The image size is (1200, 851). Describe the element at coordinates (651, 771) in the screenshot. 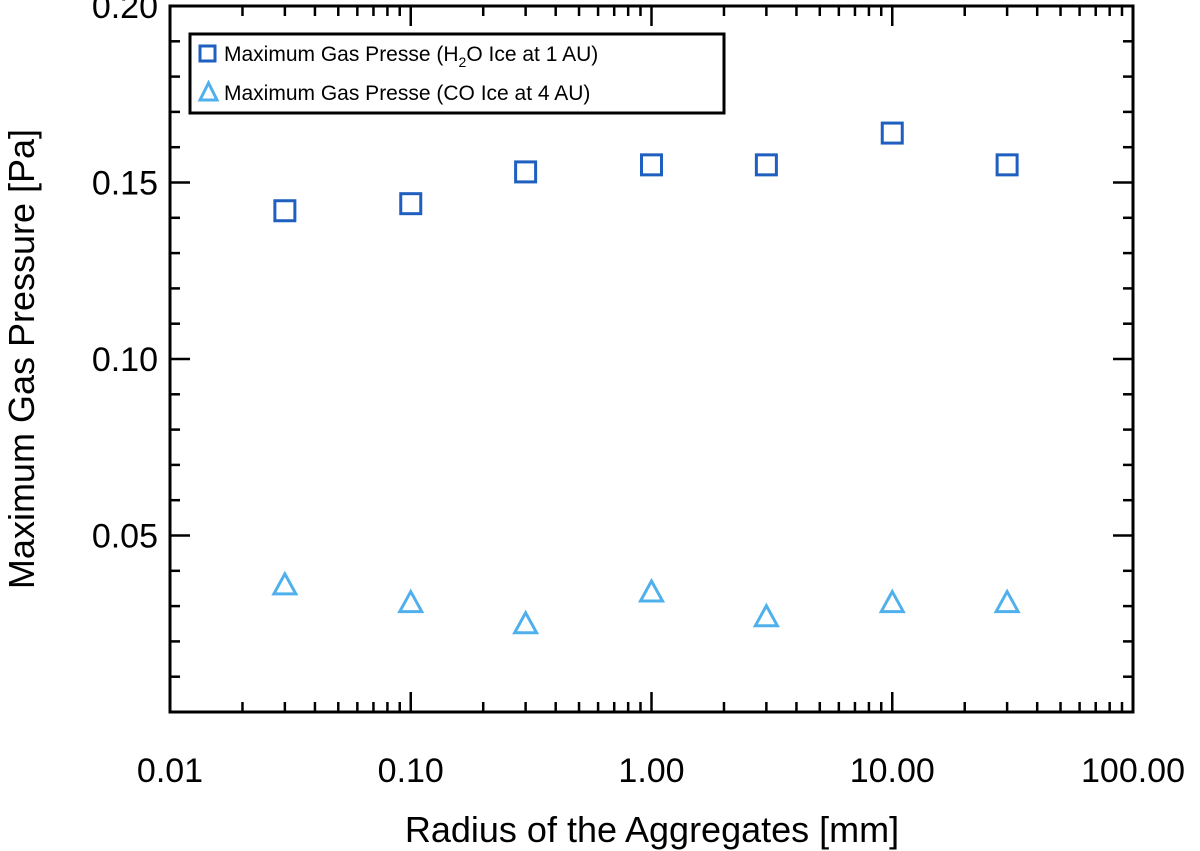

I see `x-tick-label: 1.00` at that location.